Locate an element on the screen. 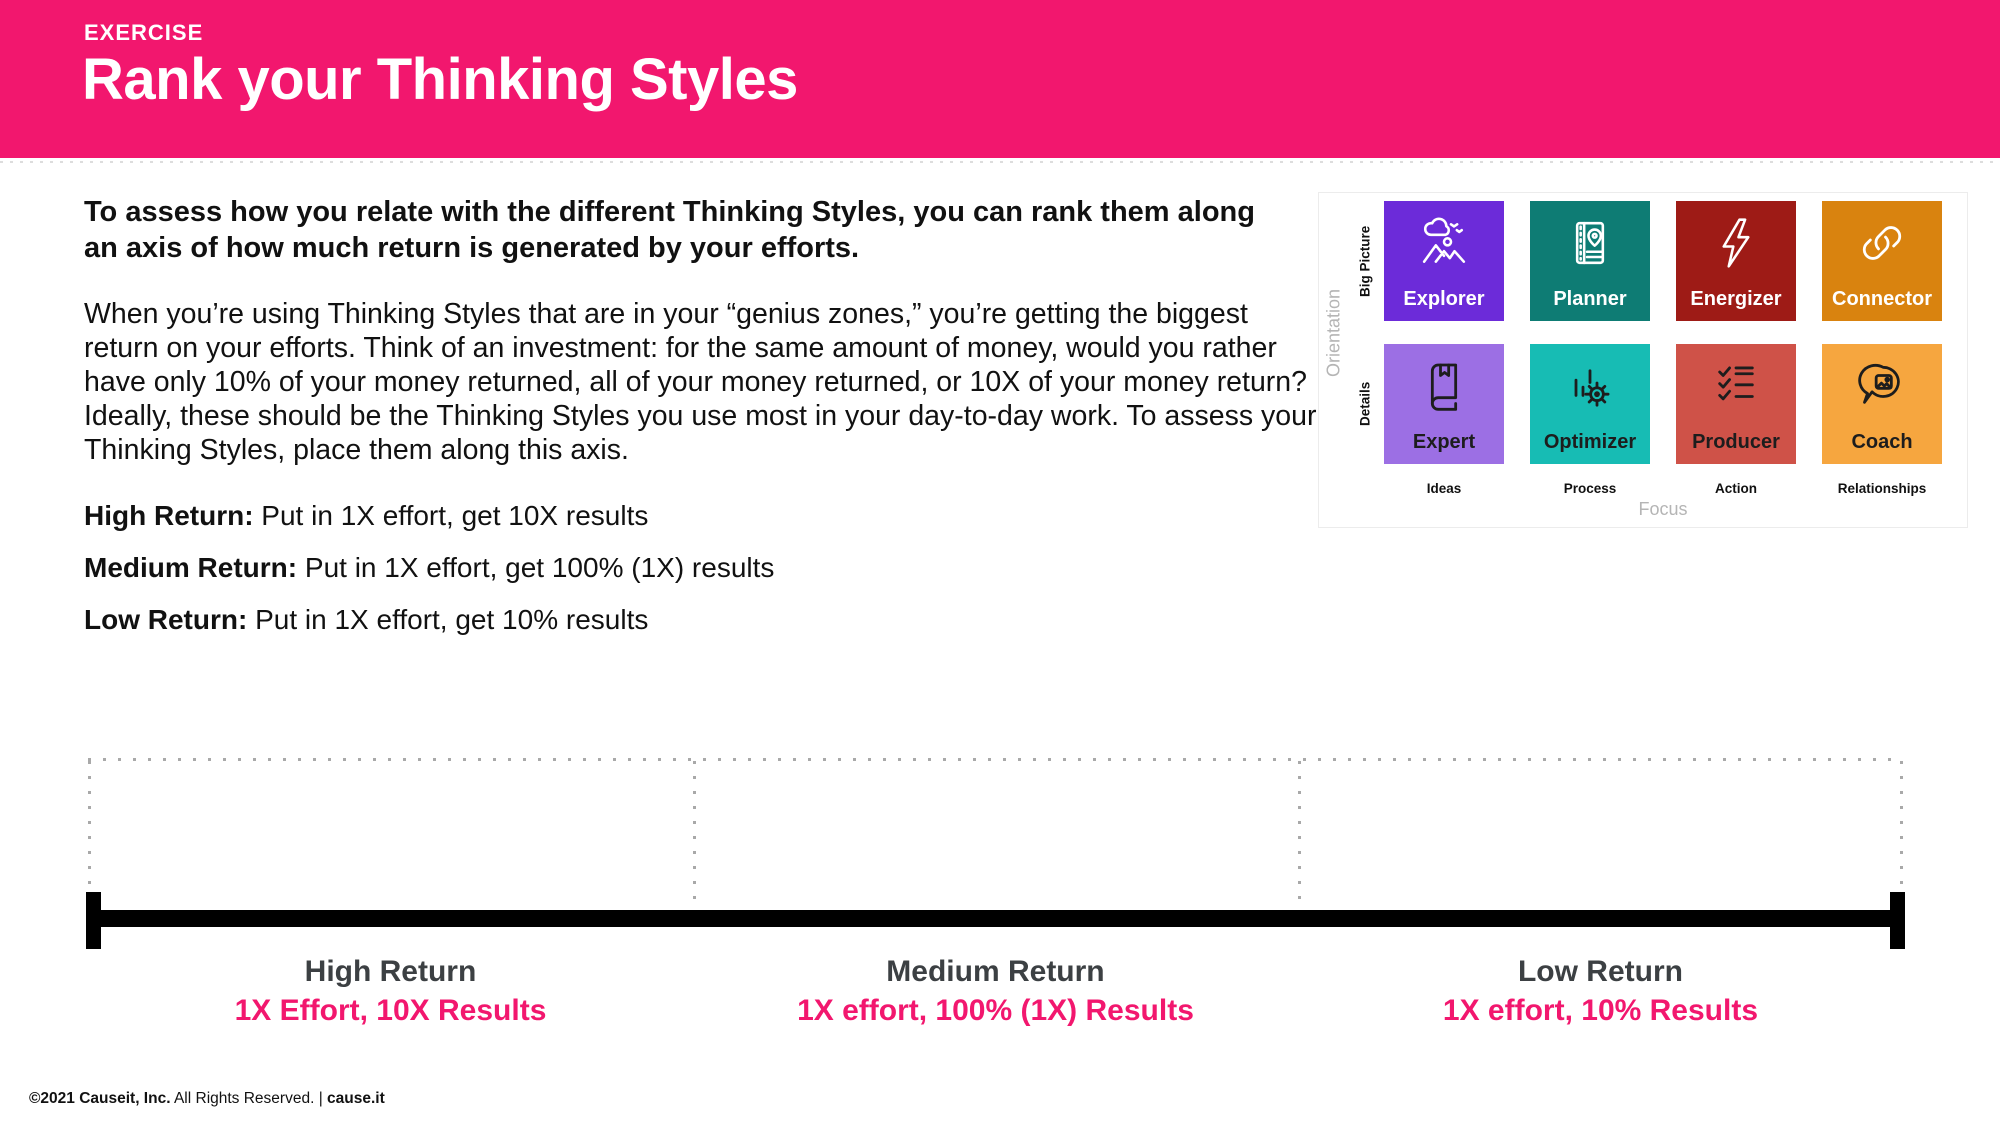 This screenshot has height=1125, width=2000. axis-right-endcap is located at coordinates (1897, 920).